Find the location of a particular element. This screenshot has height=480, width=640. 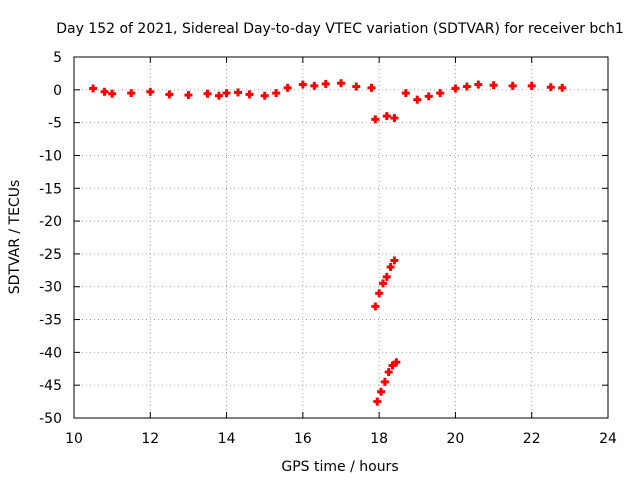

x-axis-label: GPS time / hours is located at coordinates (339, 467).